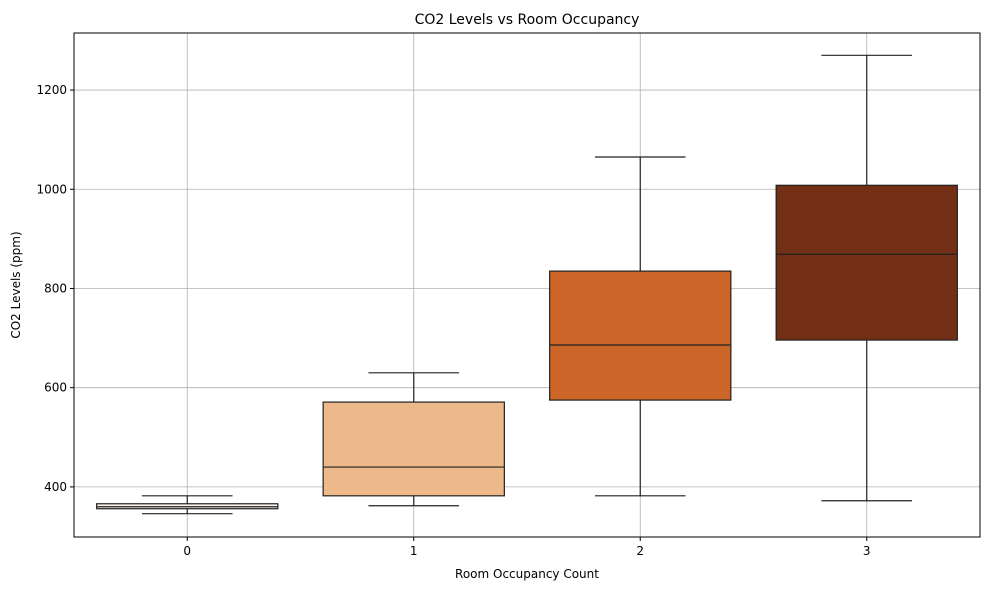 The height and width of the screenshot is (594, 989). Describe the element at coordinates (55, 388) in the screenshot. I see `y-tick-label: 600` at that location.